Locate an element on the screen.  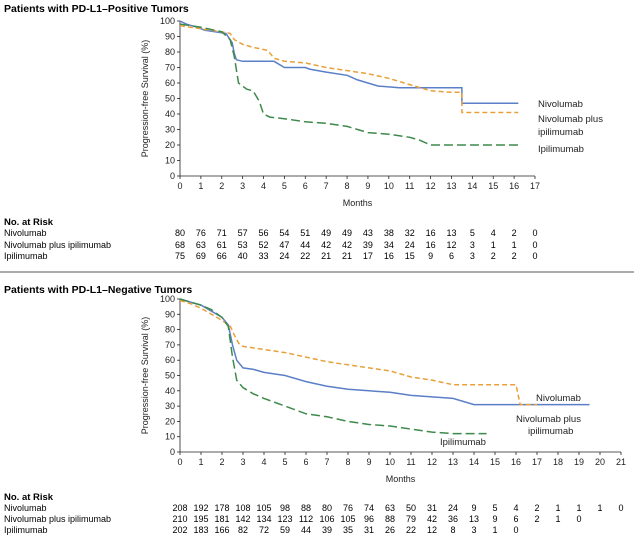
risk-value: 183 is located at coordinates (200, 530).